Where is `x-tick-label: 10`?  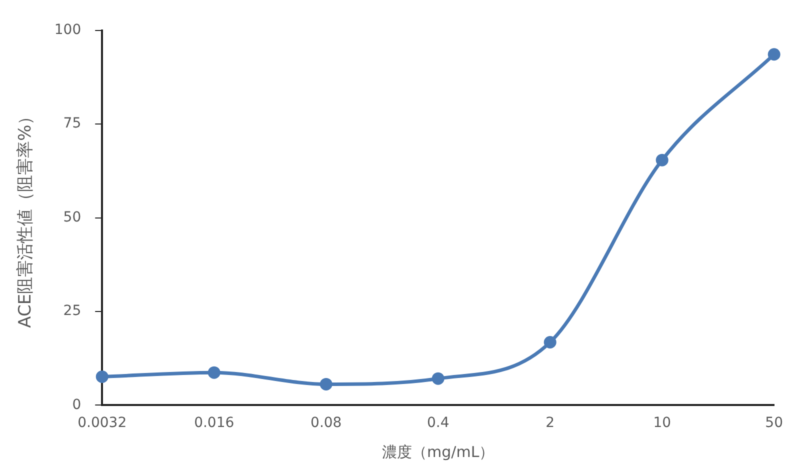 x-tick-label: 10 is located at coordinates (662, 423).